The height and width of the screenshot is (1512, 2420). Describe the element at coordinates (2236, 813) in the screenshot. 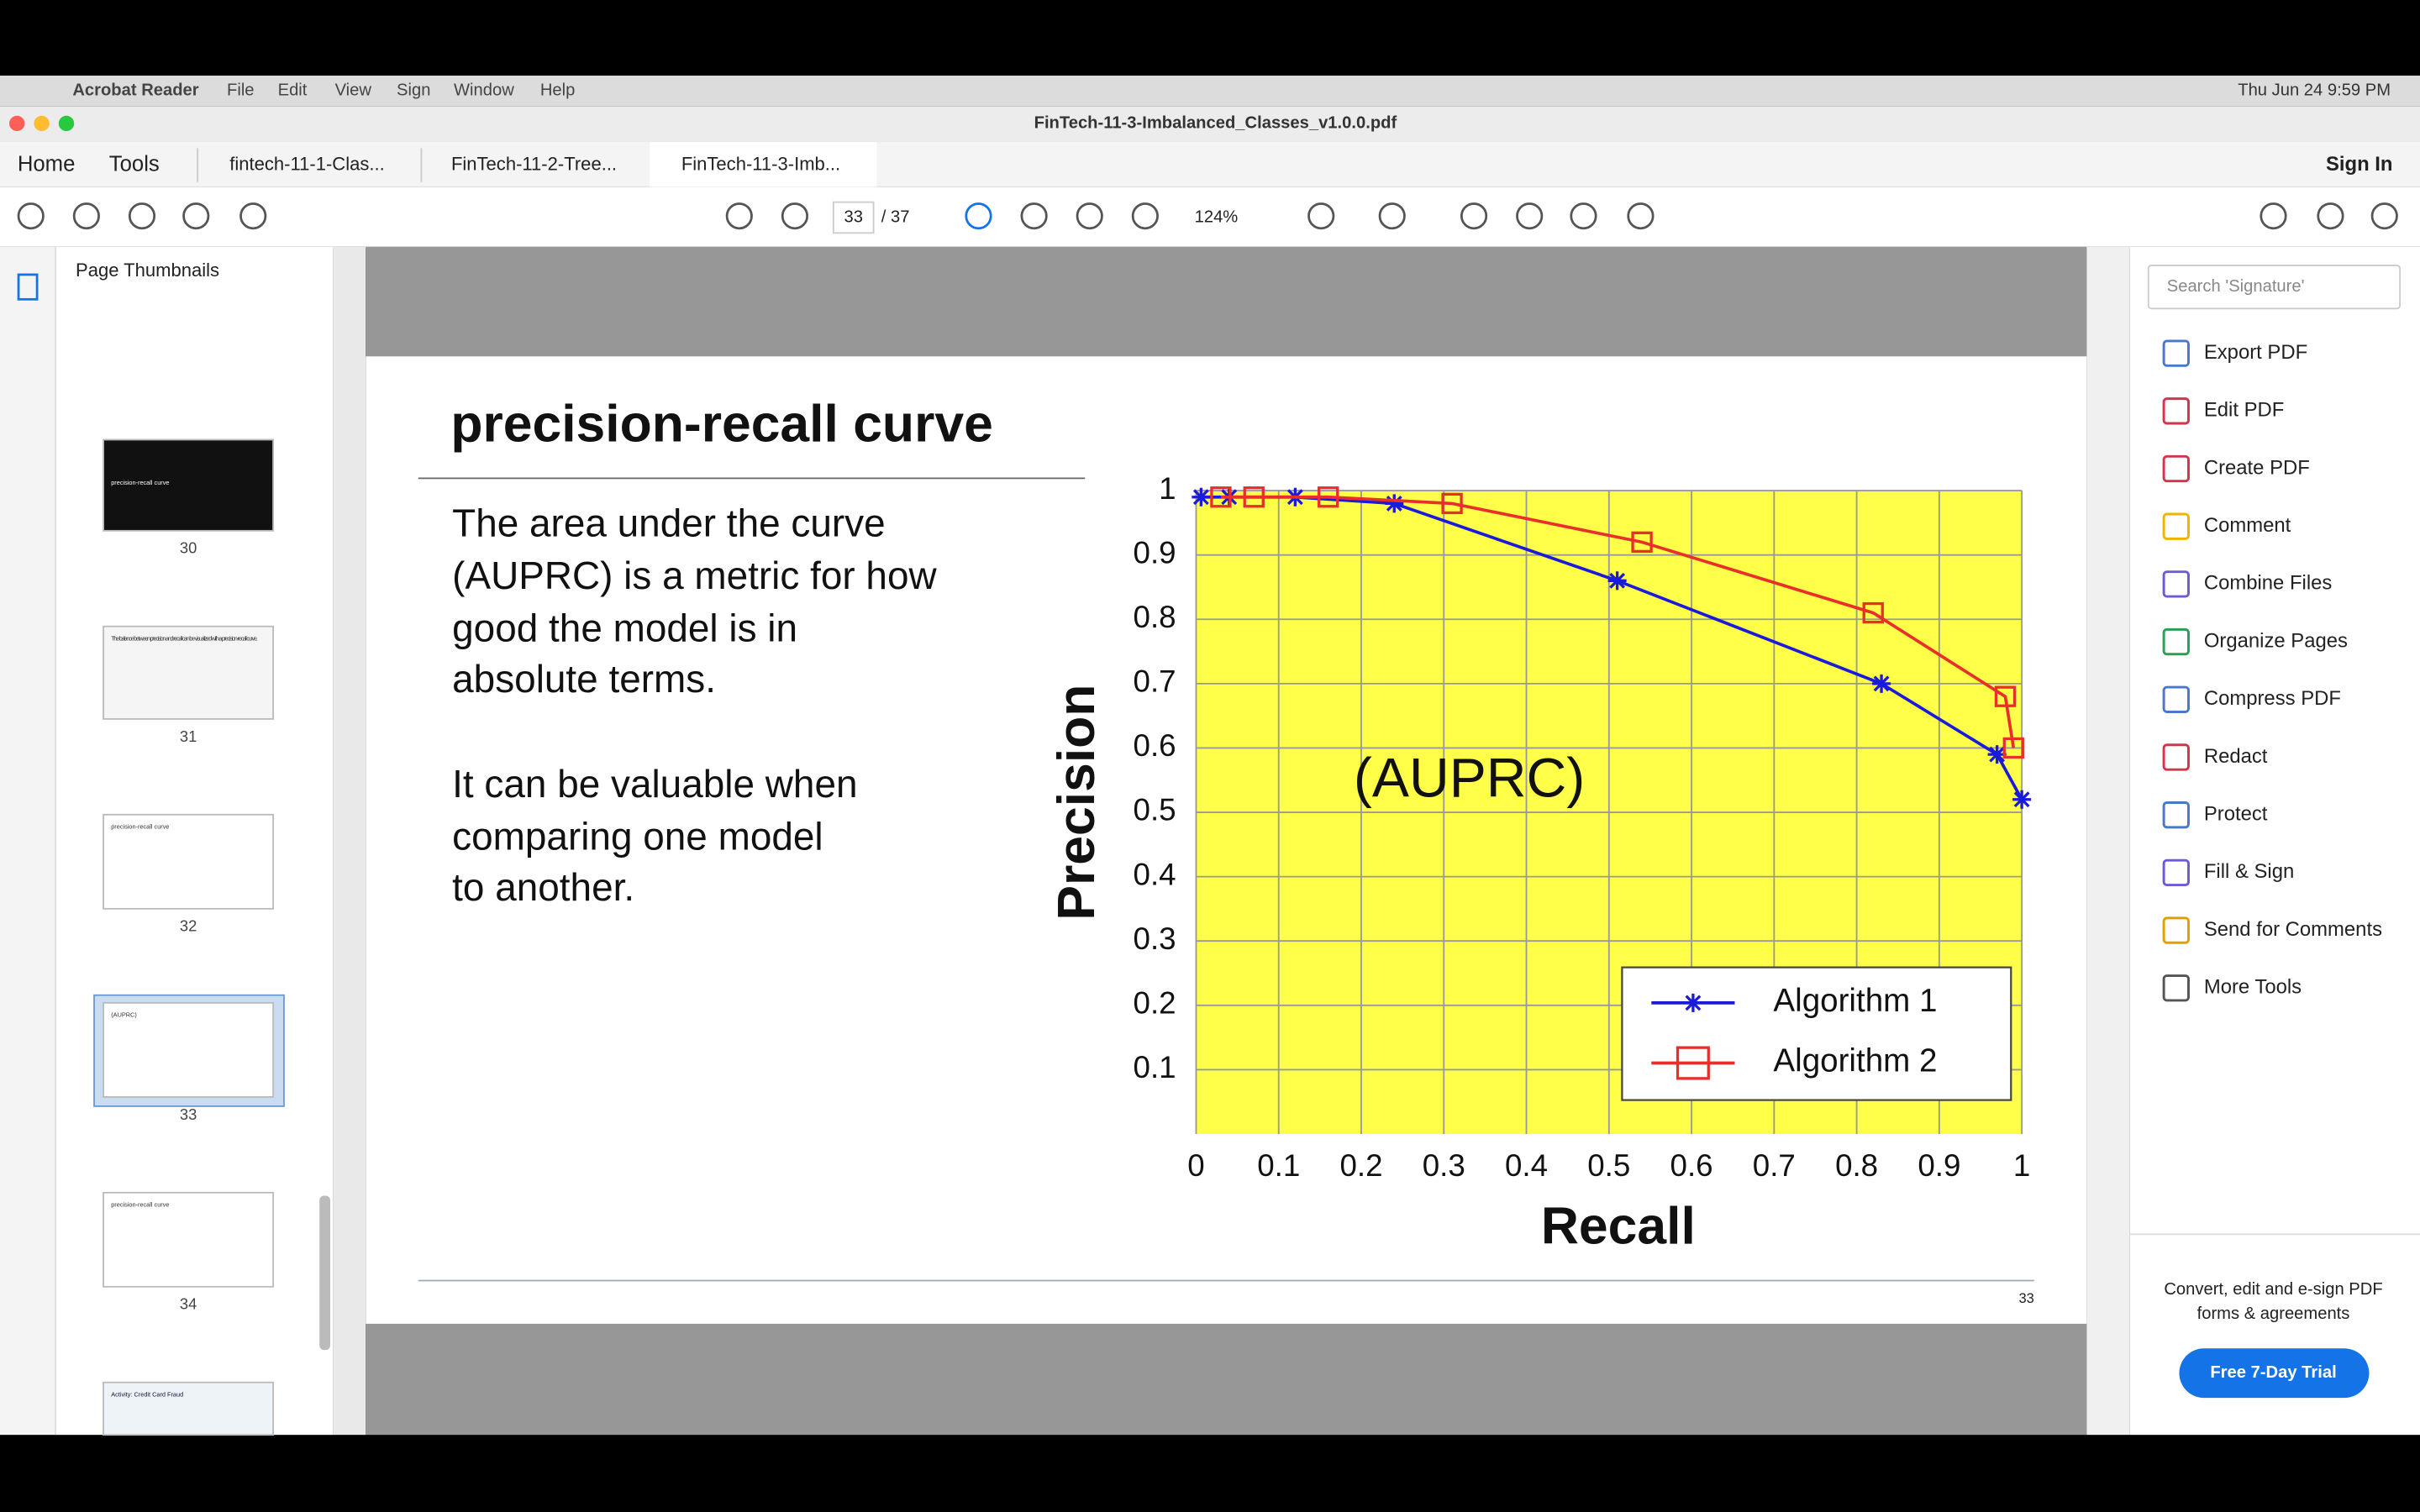

I see `tool-item: Protect` at that location.